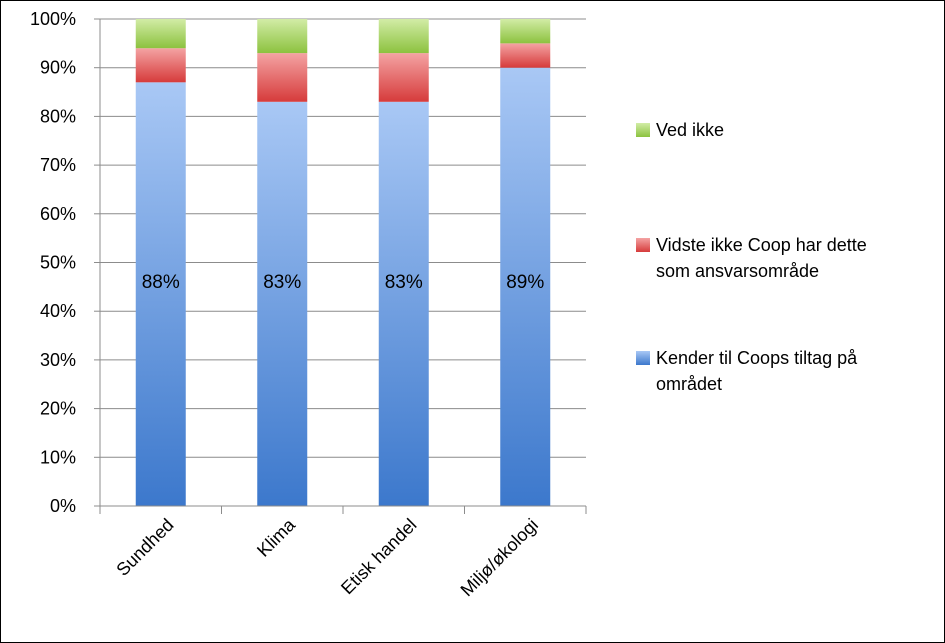  Describe the element at coordinates (58, 165) in the screenshot. I see `y-tick-label: 70%` at that location.